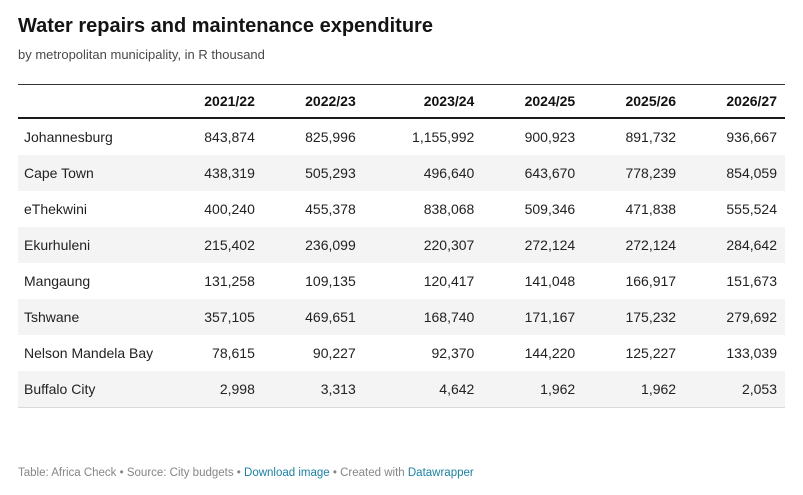 This screenshot has width=803, height=495. What do you see at coordinates (449, 245) in the screenshot?
I see `value-cell: 220,307` at bounding box center [449, 245].